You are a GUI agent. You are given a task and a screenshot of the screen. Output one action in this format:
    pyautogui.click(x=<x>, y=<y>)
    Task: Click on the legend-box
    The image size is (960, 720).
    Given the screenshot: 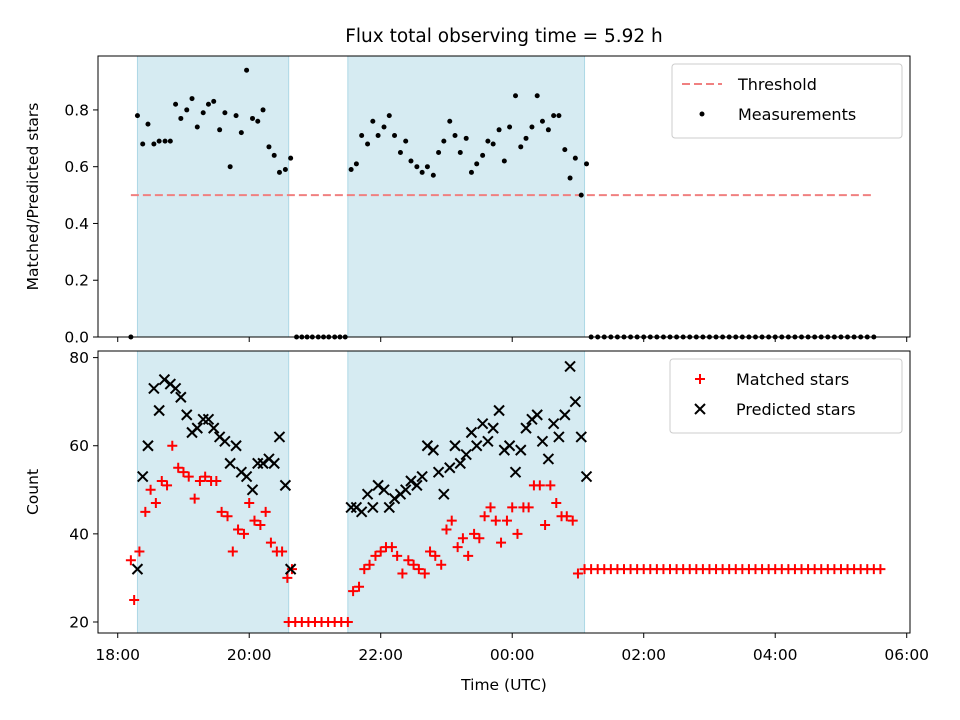 What is the action you would take?
    pyautogui.click(x=787, y=101)
    